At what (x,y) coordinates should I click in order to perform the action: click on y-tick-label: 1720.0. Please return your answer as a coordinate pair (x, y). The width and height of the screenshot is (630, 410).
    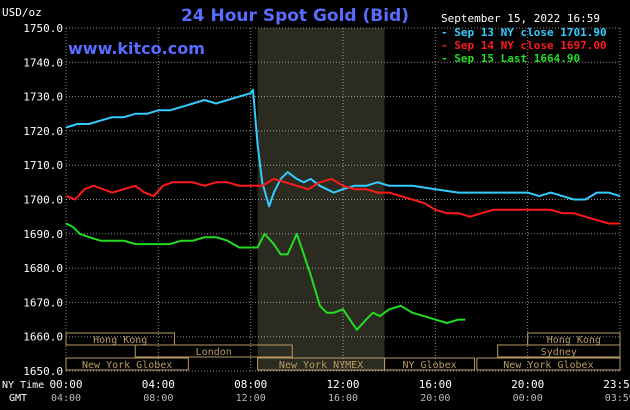
    Looking at the image, I should click on (43, 131).